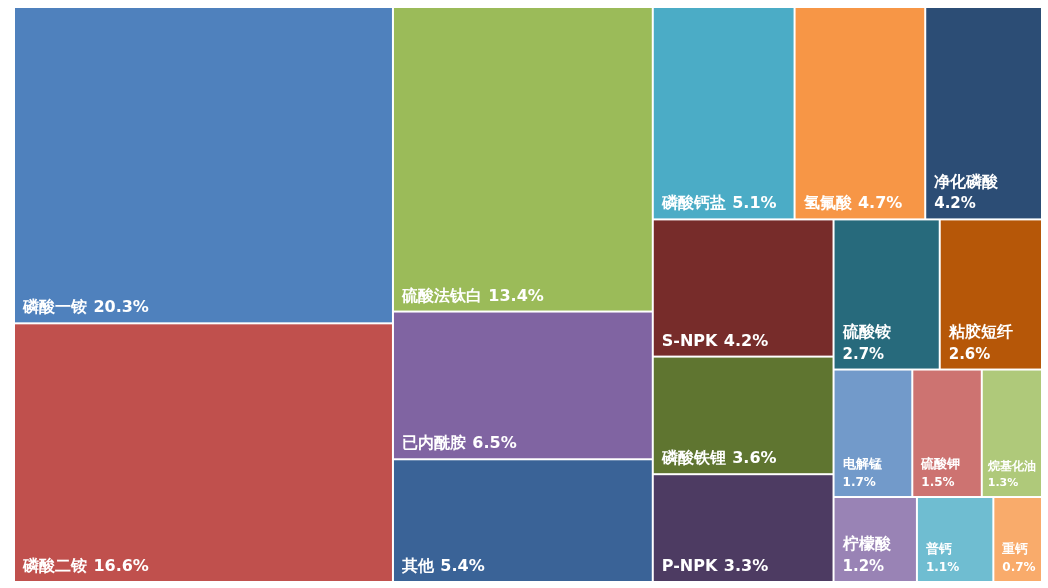 The width and height of the screenshot is (1048, 588). Describe the element at coordinates (54, 307) in the screenshot. I see `category-label: 磷酸一铵` at that location.